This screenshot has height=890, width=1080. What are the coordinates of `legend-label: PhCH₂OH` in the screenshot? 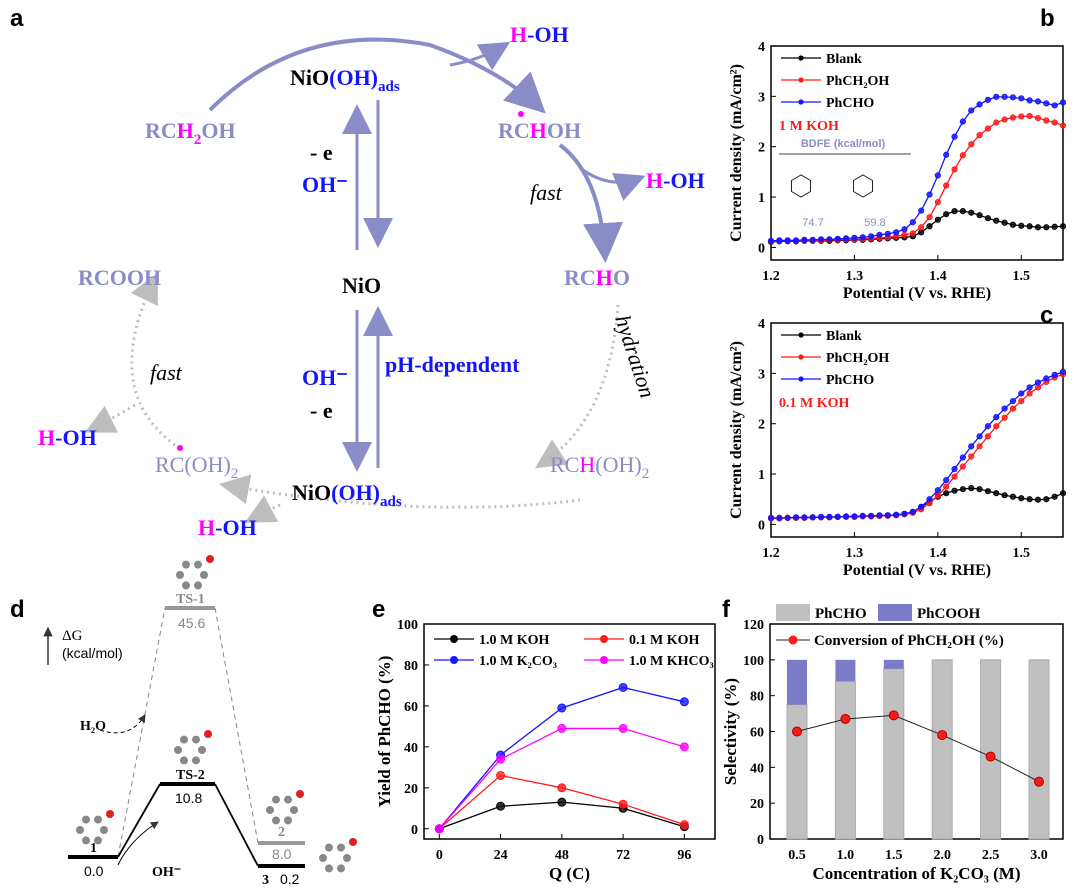 It's located at (857, 81).